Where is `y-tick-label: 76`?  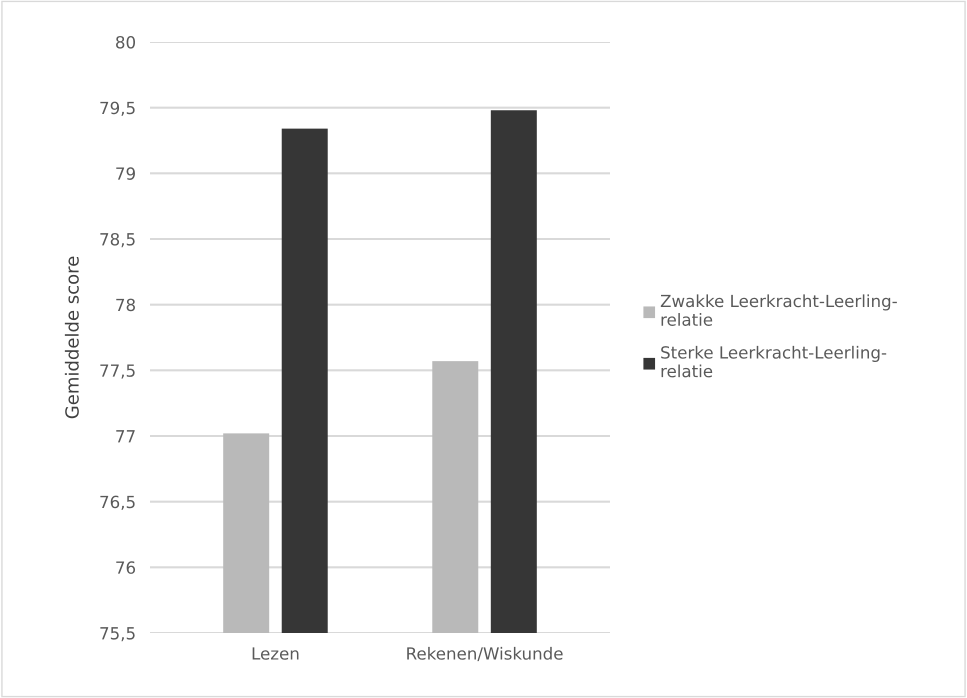 y-tick-label: 76 is located at coordinates (126, 567).